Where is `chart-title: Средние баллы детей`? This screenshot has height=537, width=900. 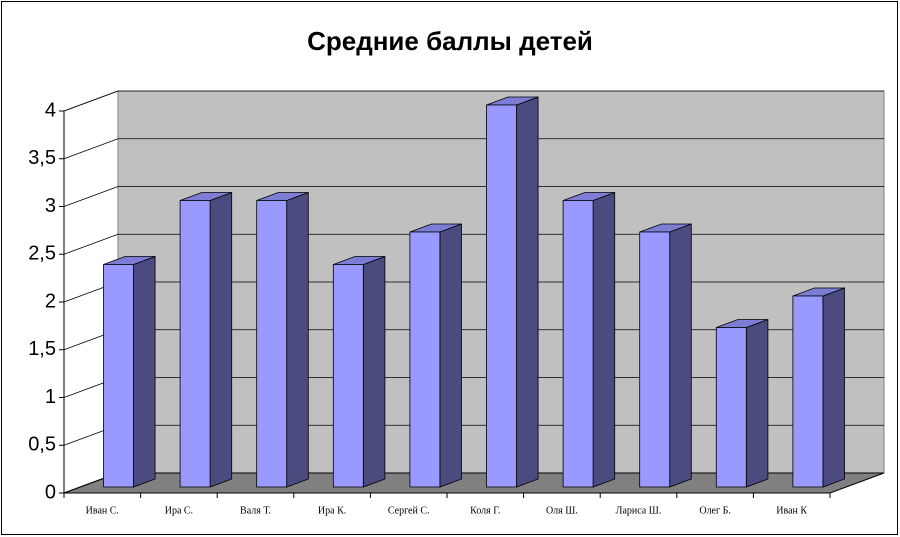
chart-title: Средние баллы детей is located at coordinates (450, 41).